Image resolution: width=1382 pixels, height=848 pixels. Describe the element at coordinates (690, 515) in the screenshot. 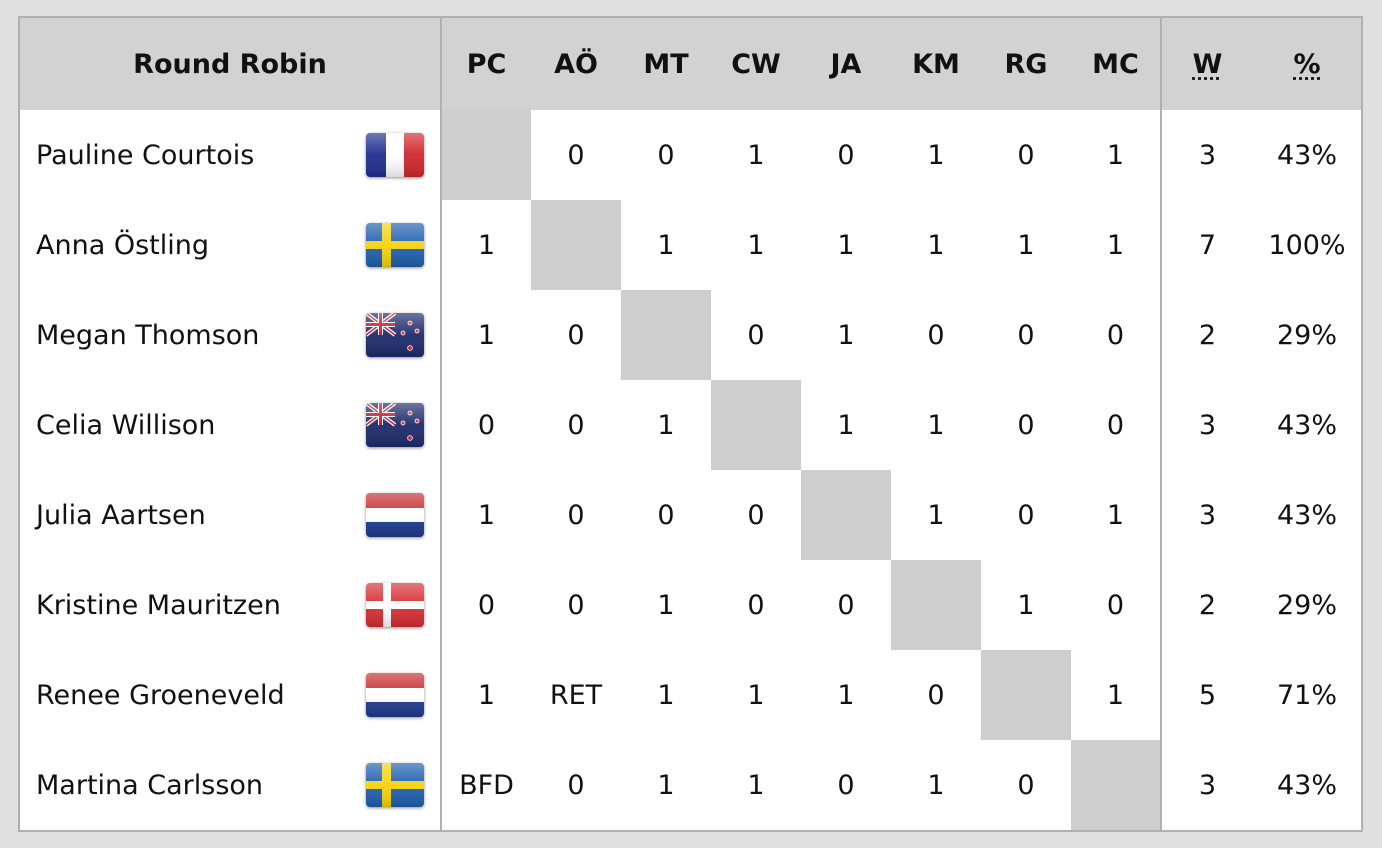

I see `player-row: Julia Aartsen 1 0 0 0 1 0 1 3 43%` at that location.